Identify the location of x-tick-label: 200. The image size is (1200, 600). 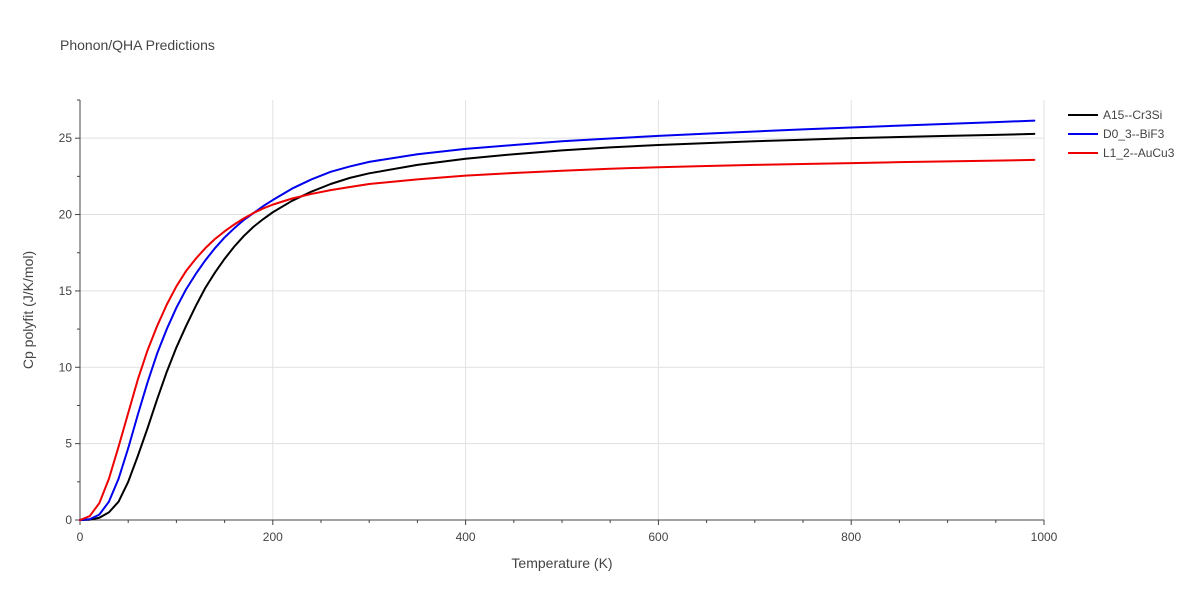
(273, 537).